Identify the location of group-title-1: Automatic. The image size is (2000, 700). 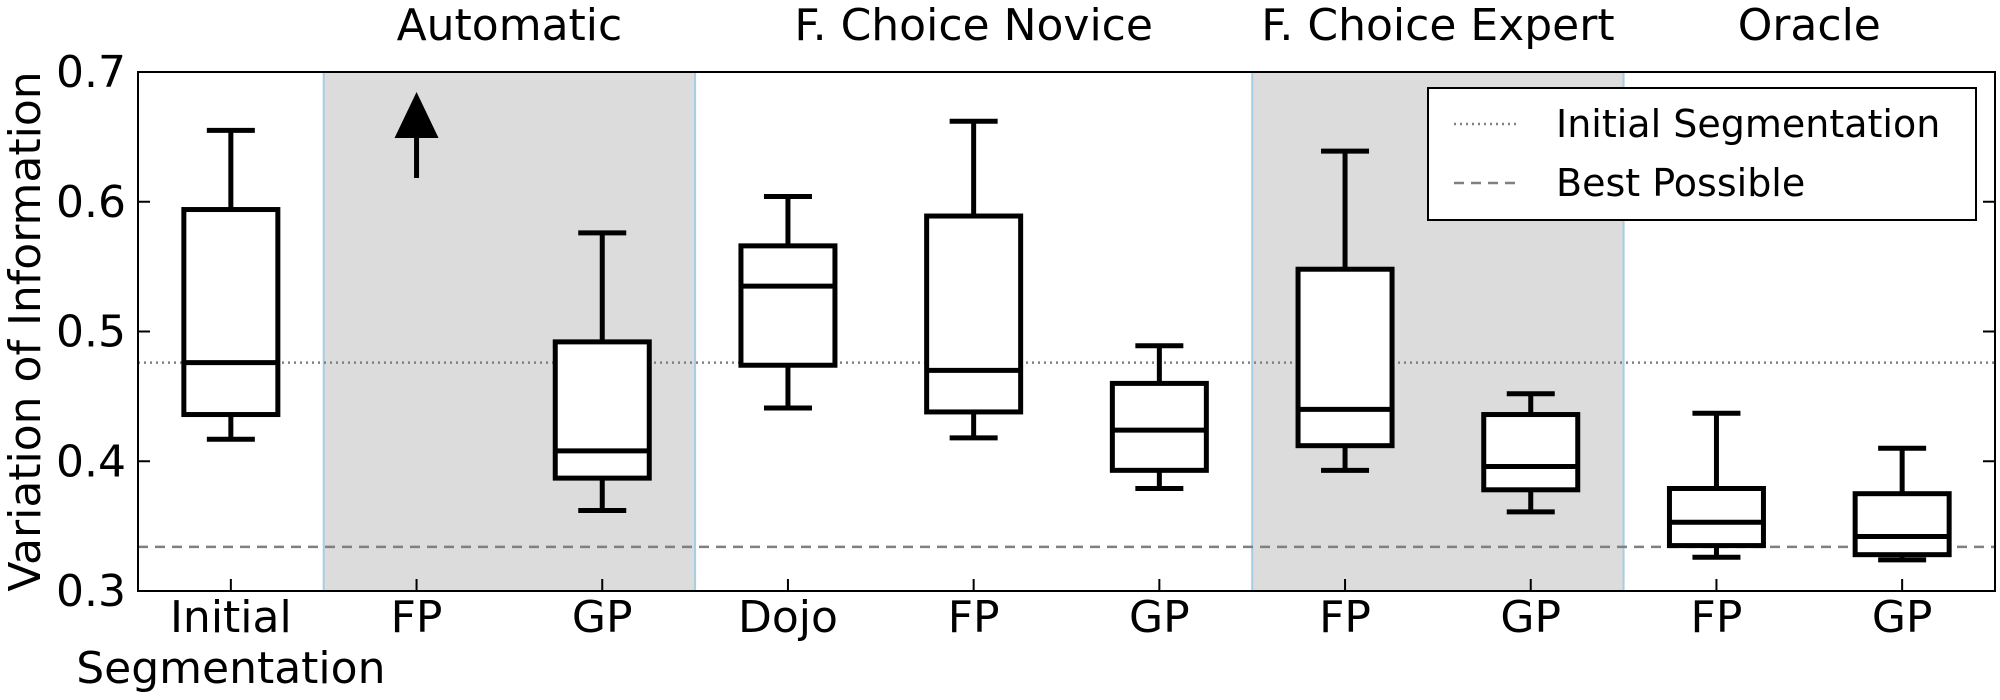
(510, 25).